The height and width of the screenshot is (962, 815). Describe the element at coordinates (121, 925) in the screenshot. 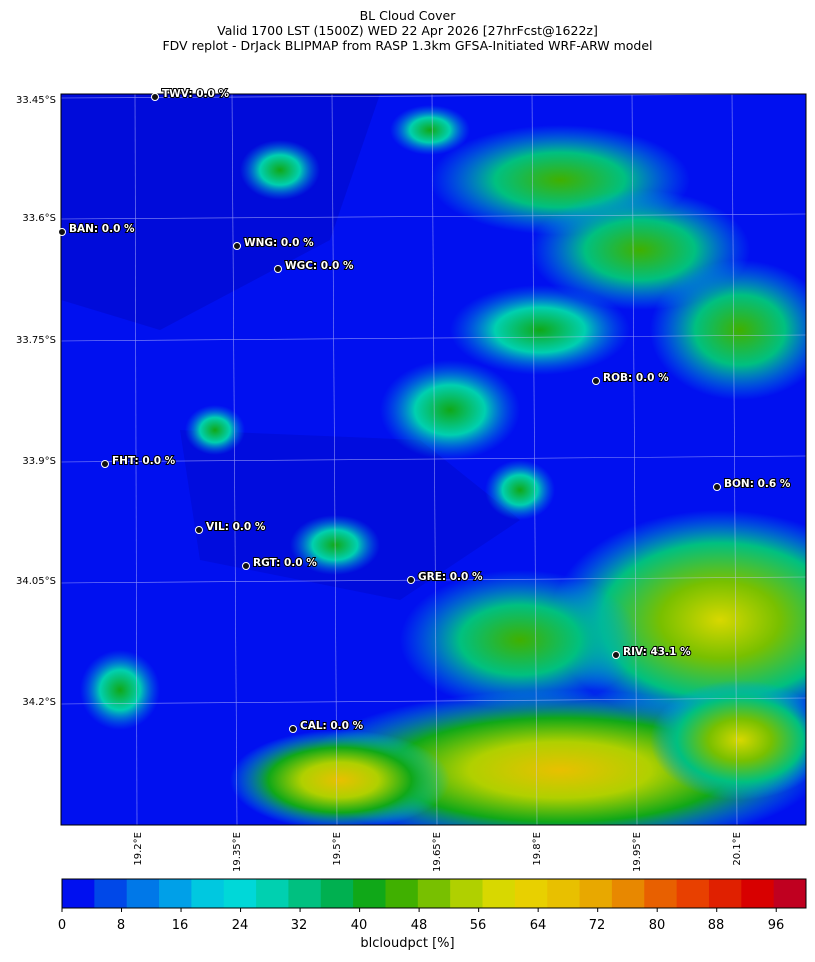

I see `colorbar-tick: 8` at that location.